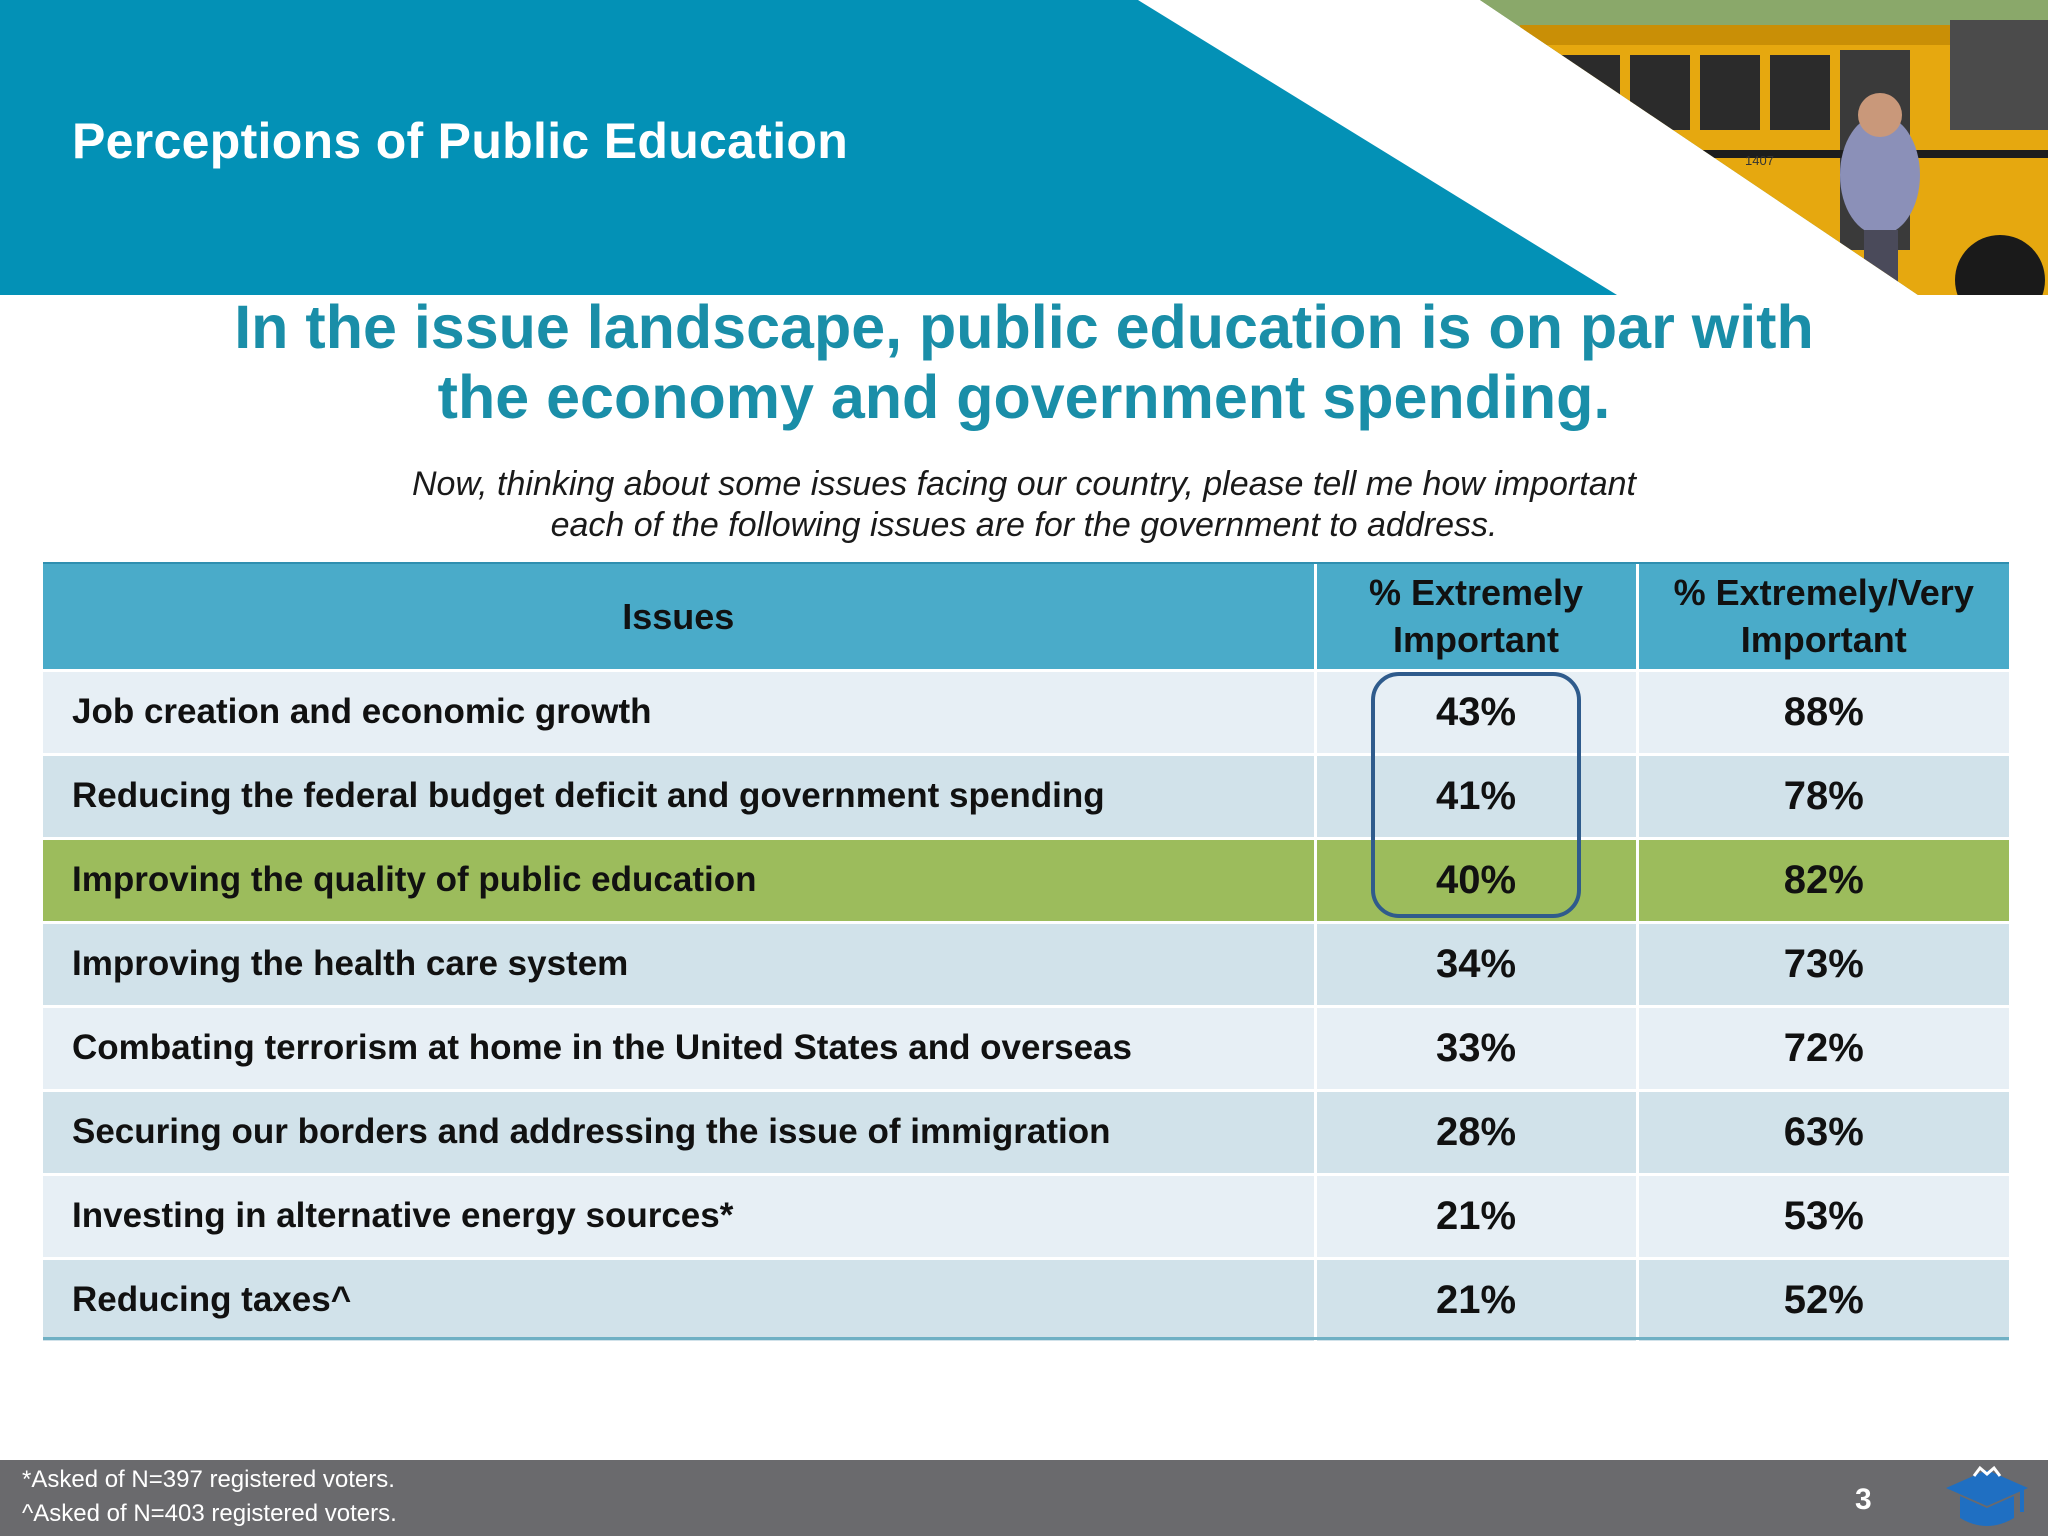 Image resolution: width=2048 pixels, height=1536 pixels. I want to click on issue-cell: Job creation and economic growth, so click(680, 713).